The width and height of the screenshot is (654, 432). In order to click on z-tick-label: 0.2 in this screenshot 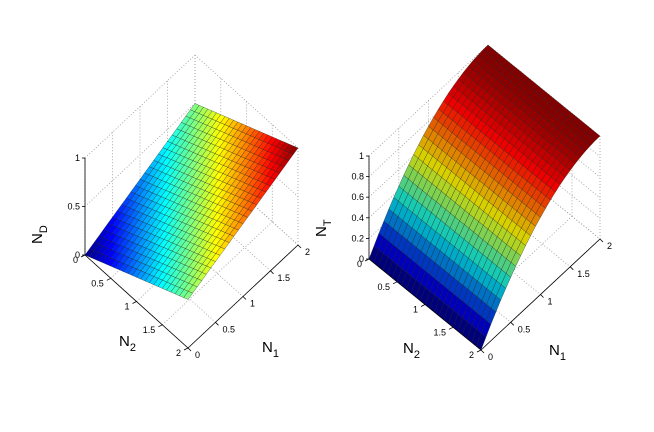, I will do `click(357, 238)`.